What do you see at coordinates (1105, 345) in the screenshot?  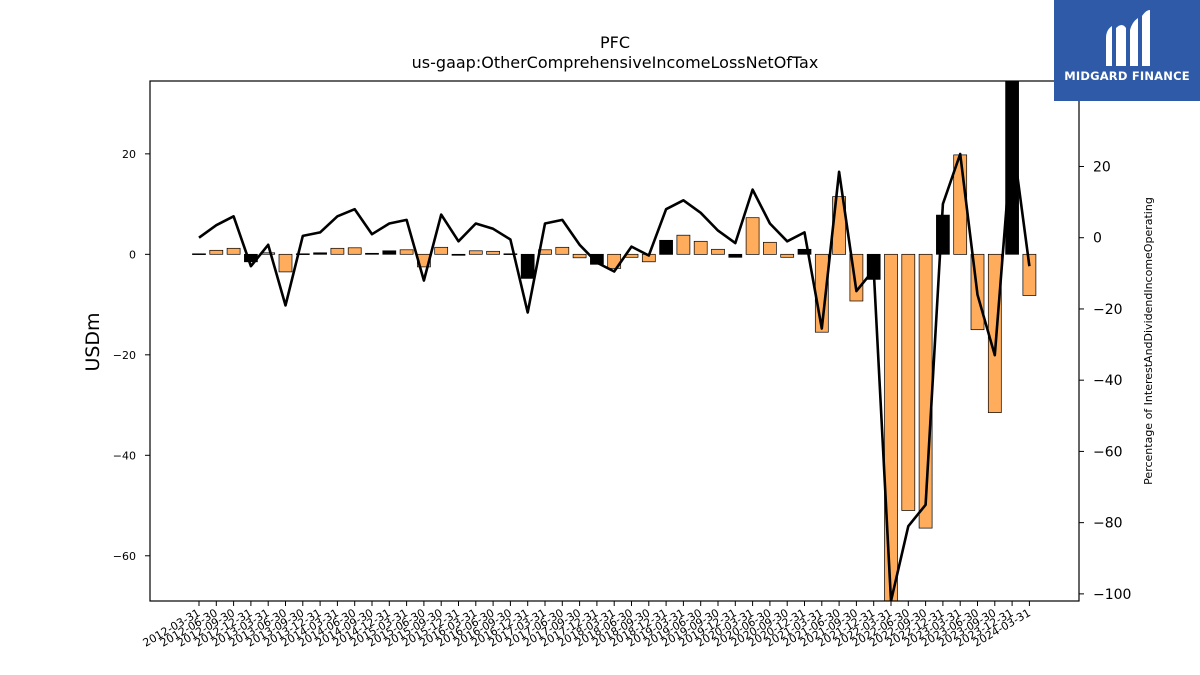 I see `right-axis-ticks: 40200−20−40−60−80−100` at bounding box center [1105, 345].